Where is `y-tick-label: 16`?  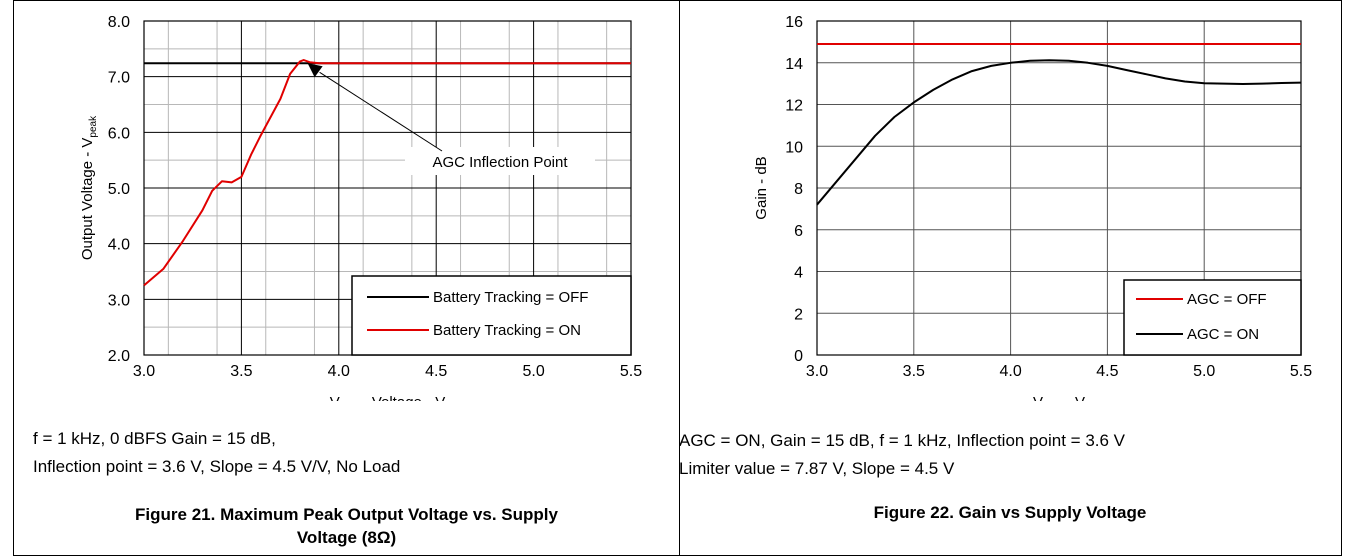 y-tick-label: 16 is located at coordinates (794, 22).